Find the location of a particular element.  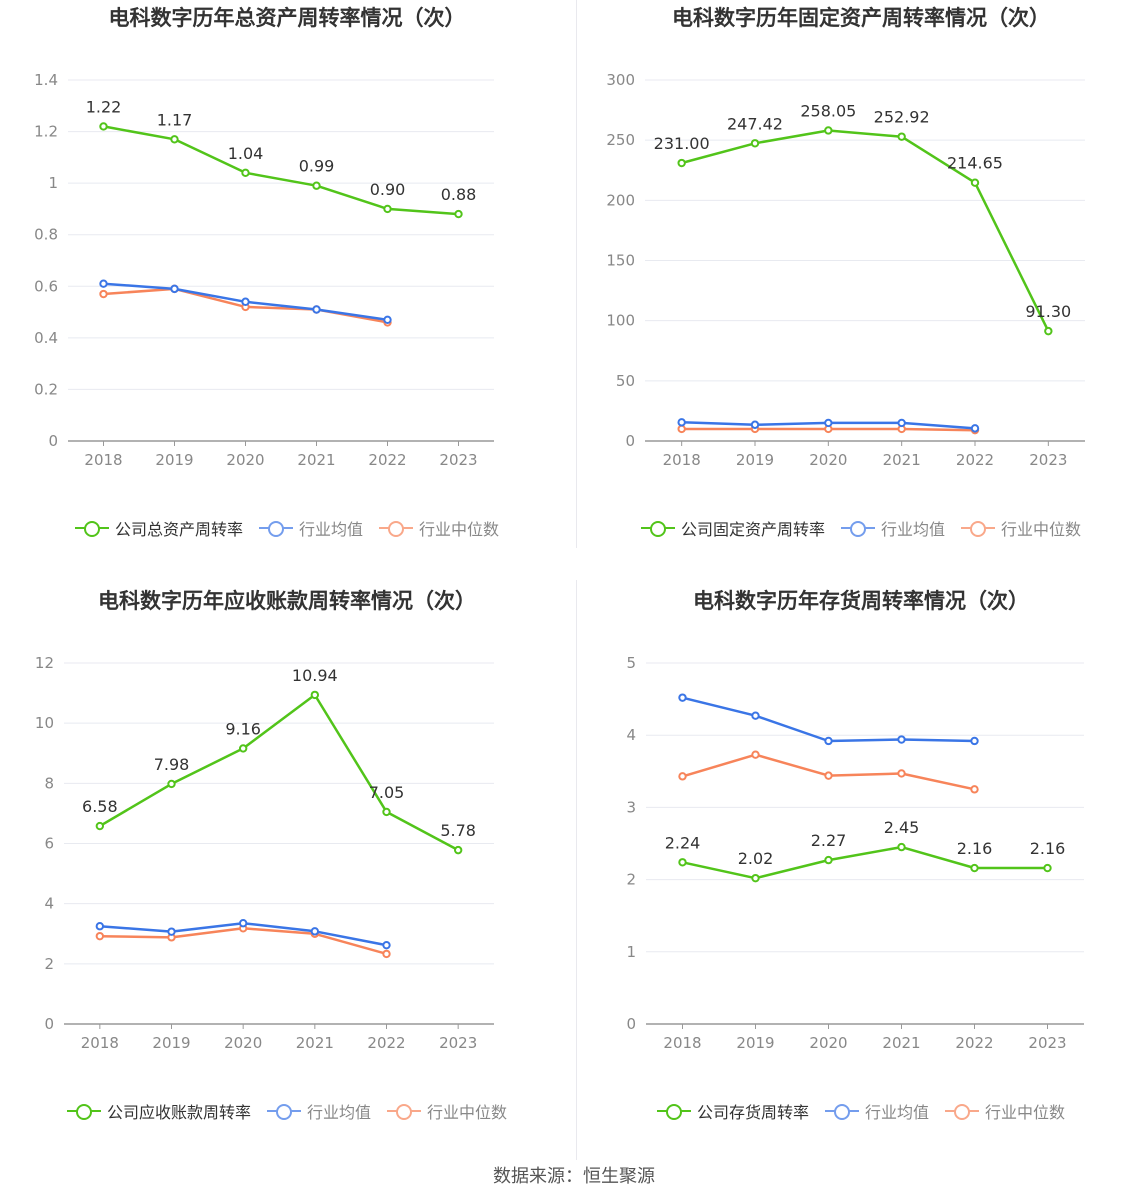

y-tick-label: 1.4 is located at coordinates (46, 80).